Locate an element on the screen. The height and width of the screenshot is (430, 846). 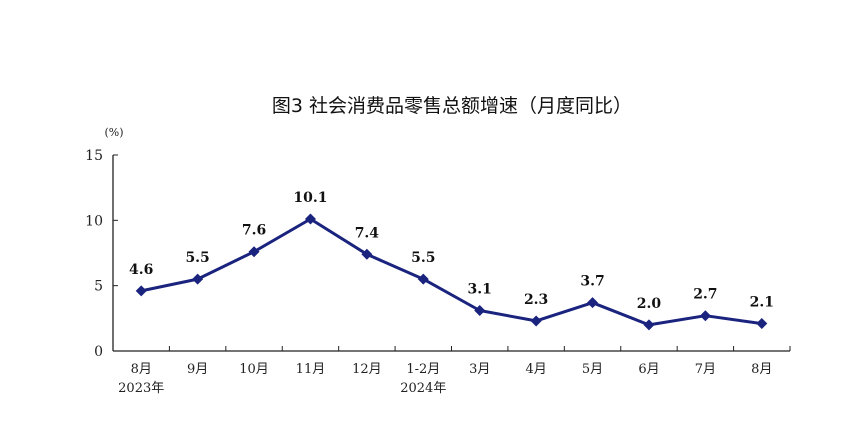
x-tick-label: 4月 is located at coordinates (535, 369).